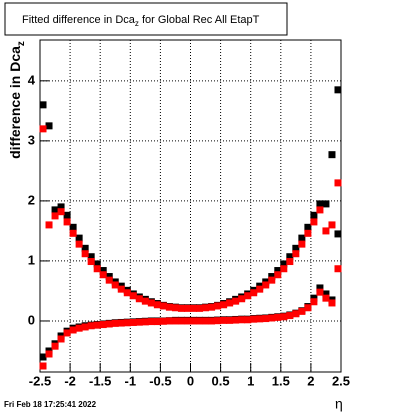 Image resolution: width=400 pixels, height=414 pixels. Describe the element at coordinates (341, 380) in the screenshot. I see `x-tick-label: 2.5` at that location.